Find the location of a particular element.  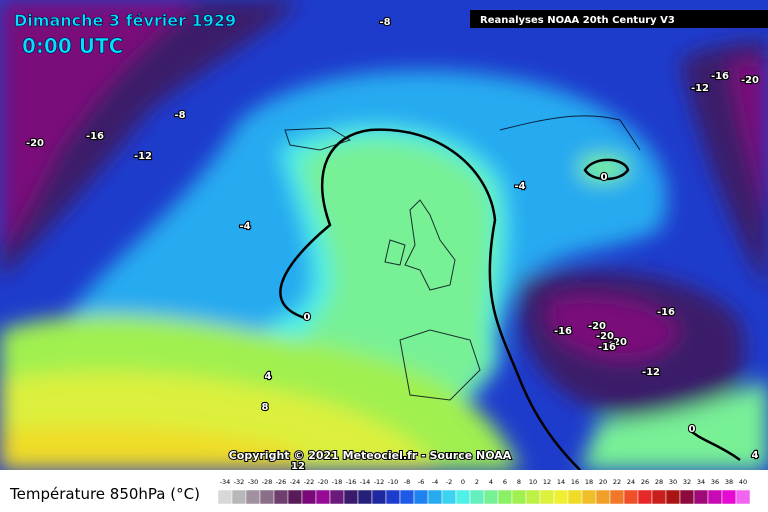

scale-label: 28 is located at coordinates (659, 482).